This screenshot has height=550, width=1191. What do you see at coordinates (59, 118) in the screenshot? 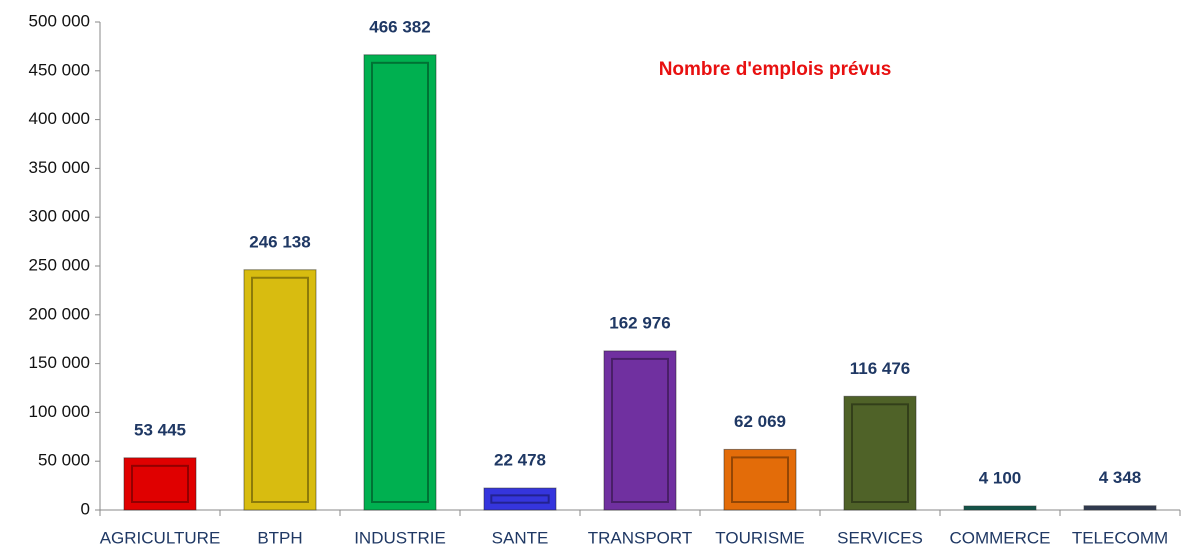
I see `y-tick-label: 400 000` at bounding box center [59, 118].